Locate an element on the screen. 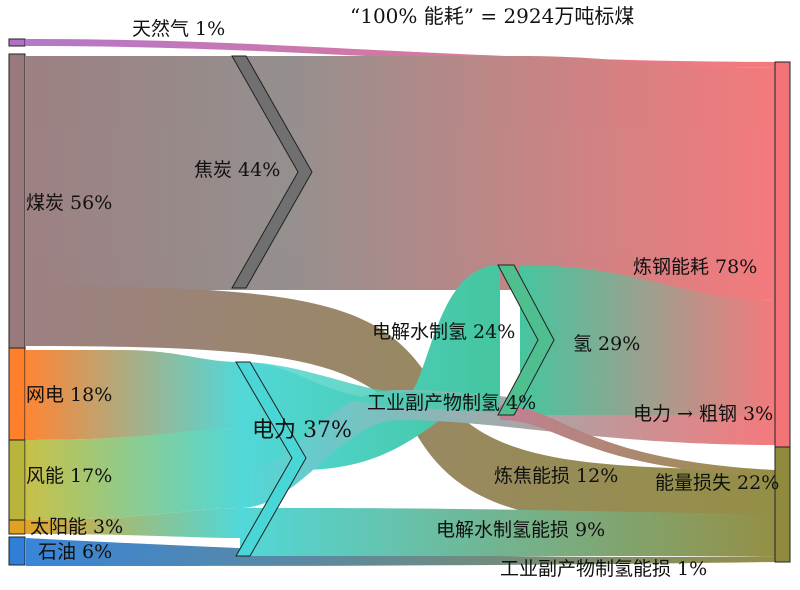 The image size is (800, 590). label-gas: 天然气 1% is located at coordinates (178, 29).